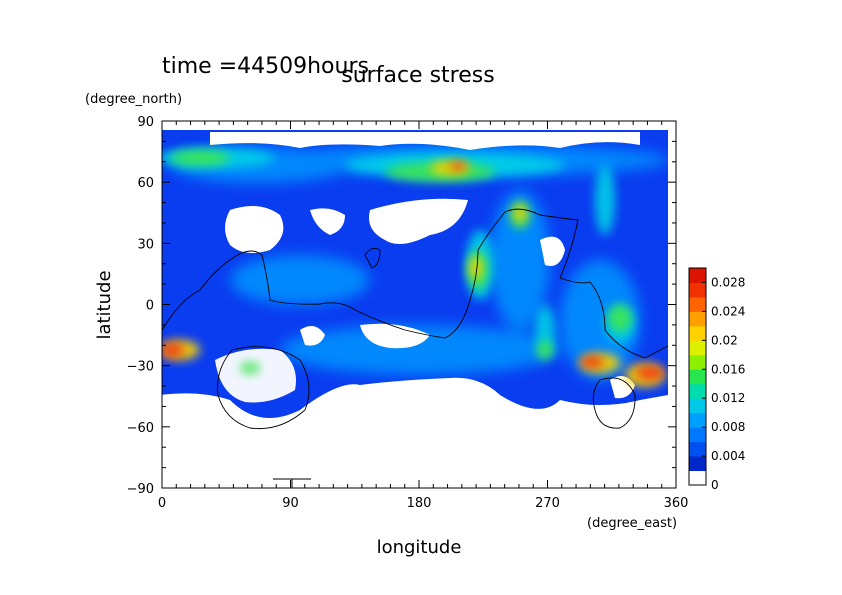  I want to click on colorbar-tick-label: 0.024, so click(728, 311).